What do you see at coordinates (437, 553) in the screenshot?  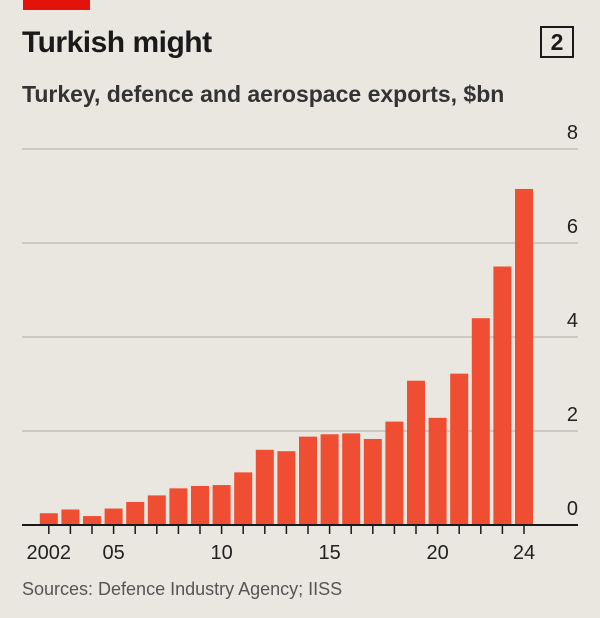 I see `x-tick-label: 20` at bounding box center [437, 553].